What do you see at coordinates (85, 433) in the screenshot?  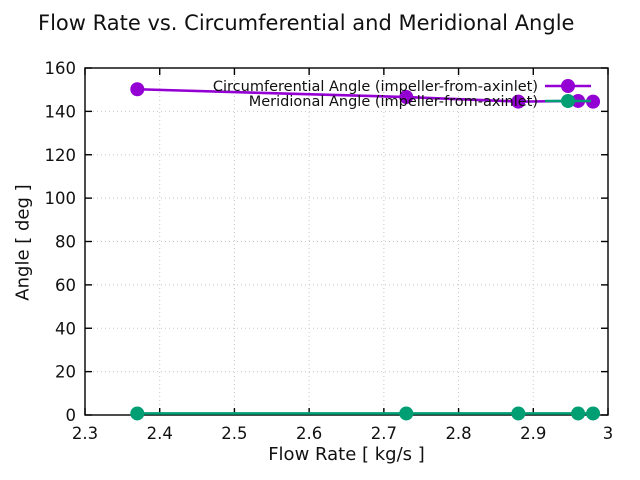 I see `x-tick-label: 2.3` at bounding box center [85, 433].